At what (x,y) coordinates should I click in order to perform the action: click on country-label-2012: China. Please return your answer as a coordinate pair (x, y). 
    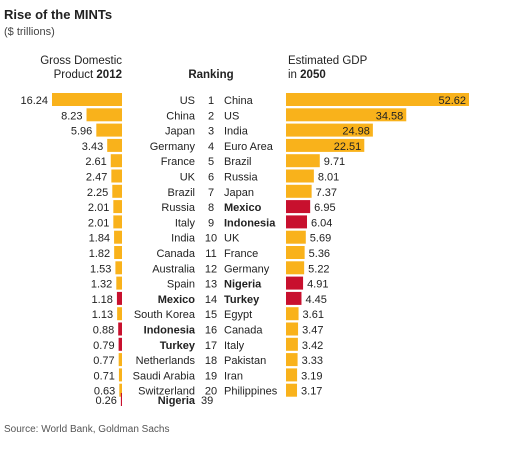
    Looking at the image, I should click on (181, 116).